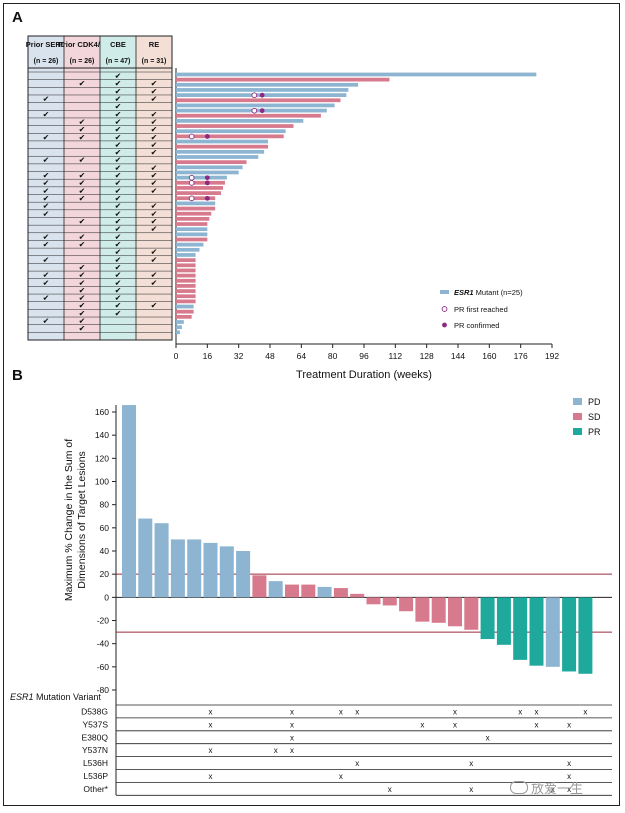  Describe the element at coordinates (103, 621) in the screenshot. I see `y-tick-label: -20` at that location.